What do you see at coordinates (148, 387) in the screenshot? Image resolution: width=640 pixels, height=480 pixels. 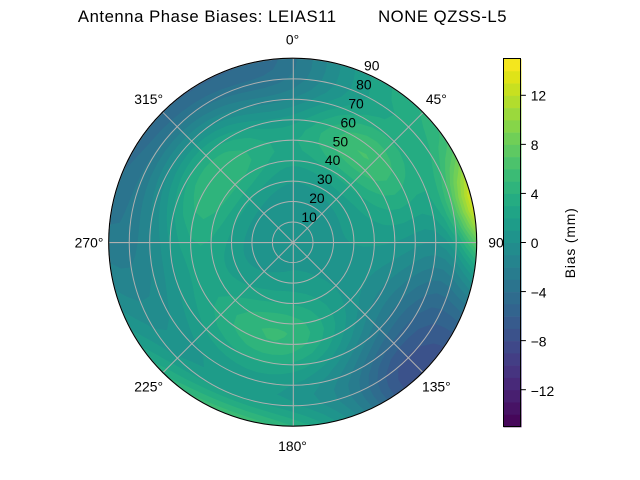 I see `svg-text: 225°` at bounding box center [148, 387].